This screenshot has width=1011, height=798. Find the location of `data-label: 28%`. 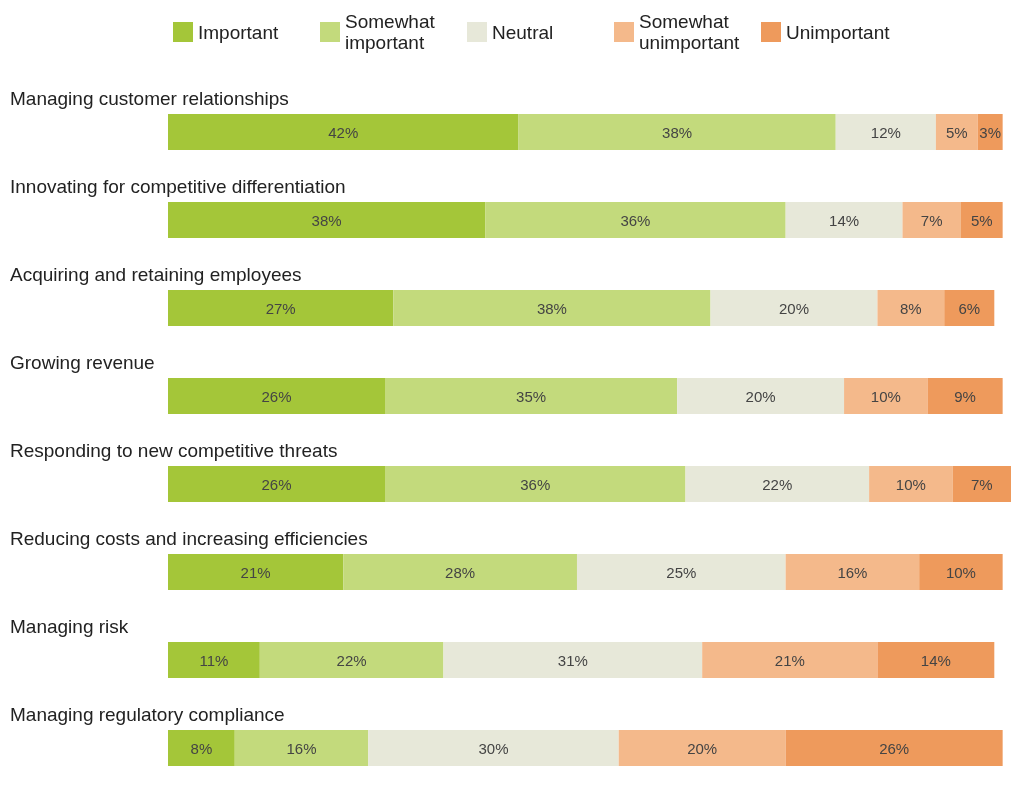

data-label: 28% is located at coordinates (460, 572).